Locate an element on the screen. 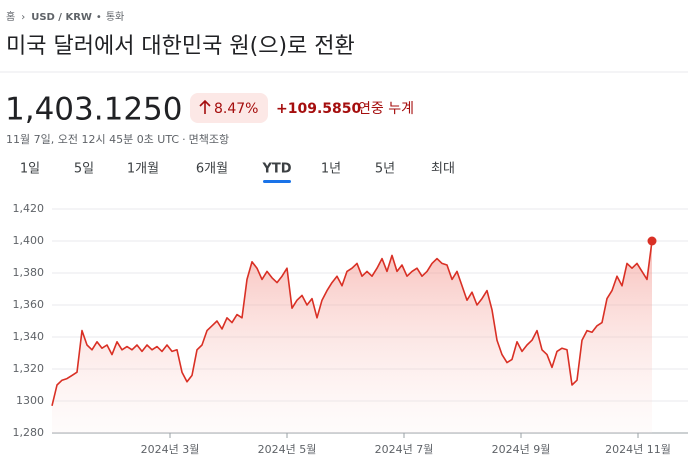 Image resolution: width=688 pixels, height=470 pixels. x-tick-label: 2024년 11월 is located at coordinates (638, 449).